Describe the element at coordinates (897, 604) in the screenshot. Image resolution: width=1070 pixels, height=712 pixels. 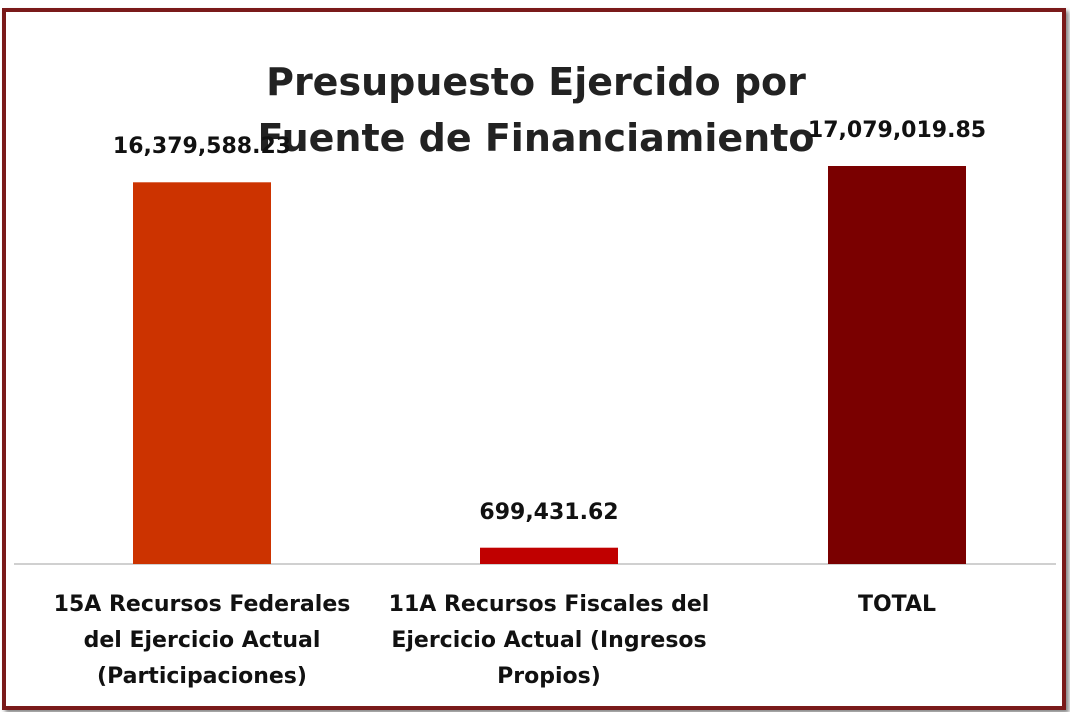
I see `x-tick-label: TOTAL` at that location.